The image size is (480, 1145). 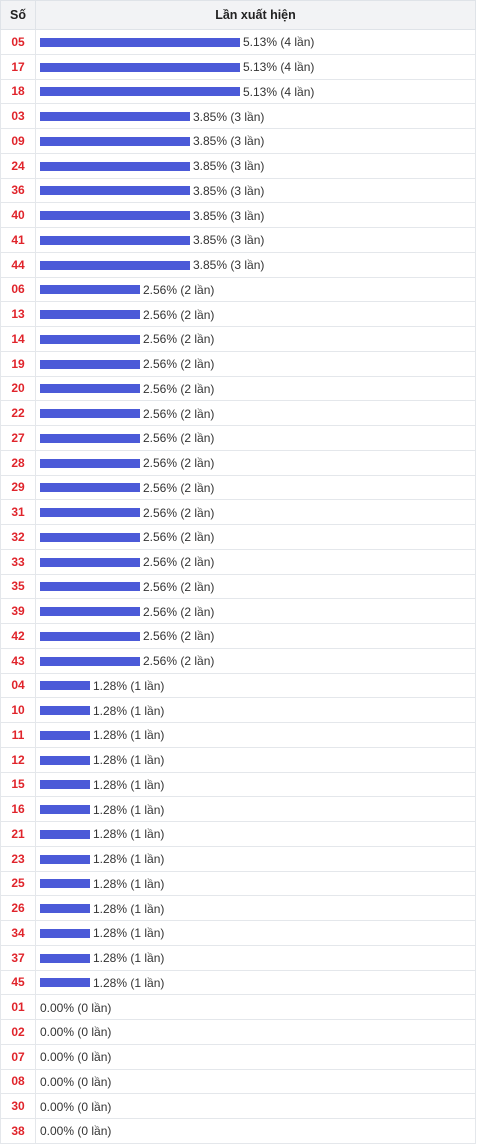 I want to click on row-number: 42, so click(x=18, y=636).